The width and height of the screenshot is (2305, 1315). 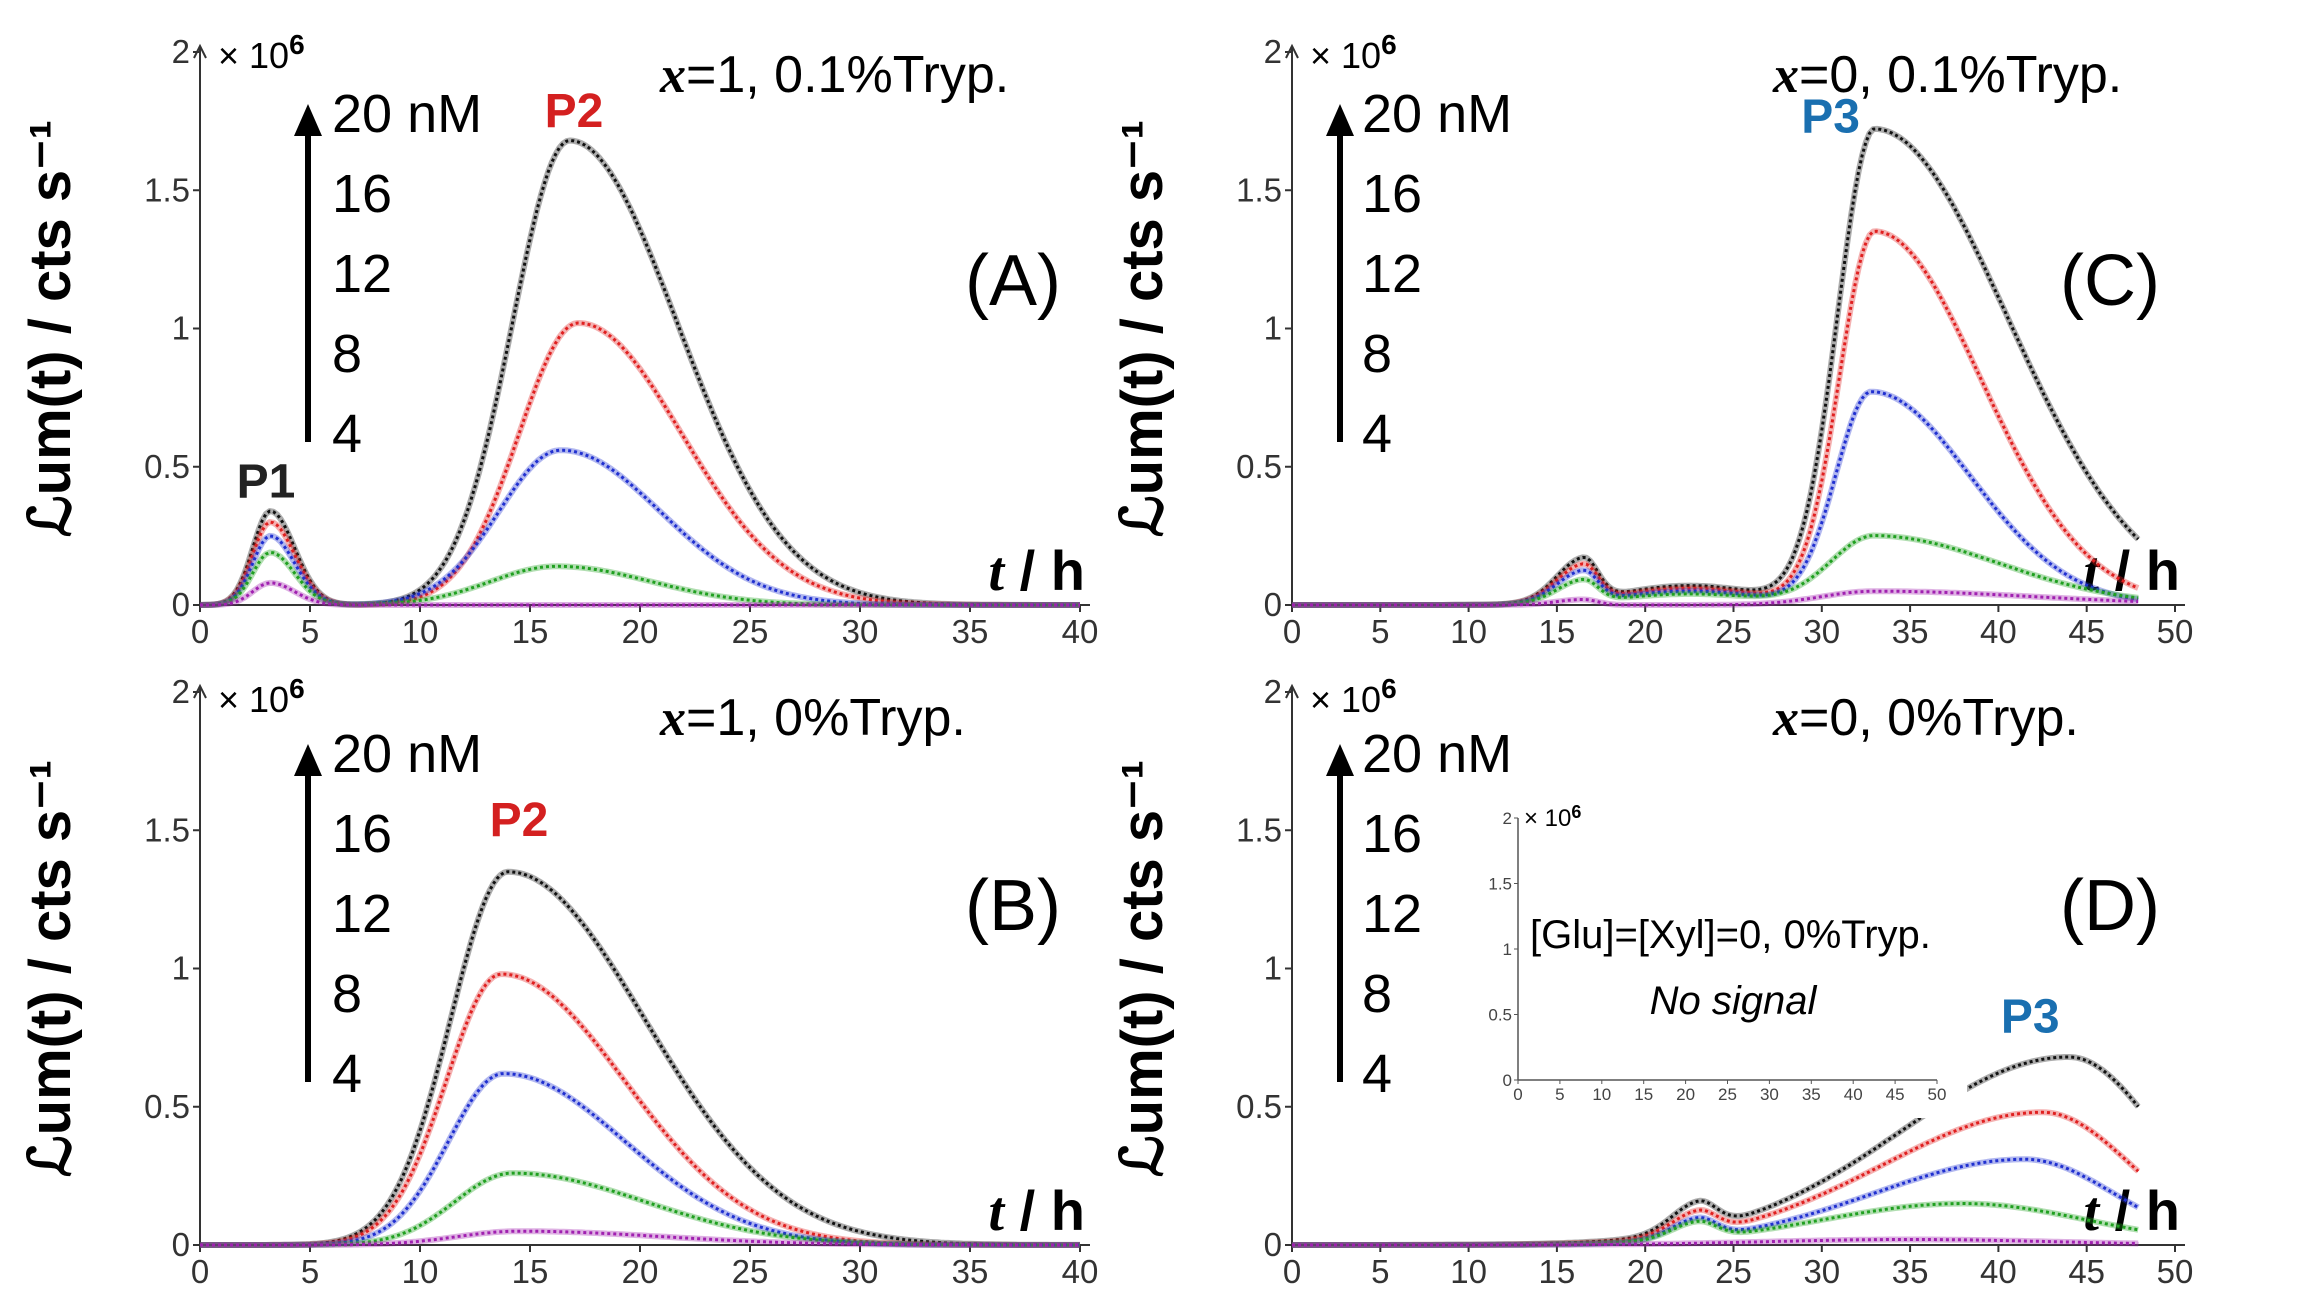 What do you see at coordinates (1960, 75) in the screenshot?
I see `condition-value: =0, 0.1%Tryp.` at bounding box center [1960, 75].